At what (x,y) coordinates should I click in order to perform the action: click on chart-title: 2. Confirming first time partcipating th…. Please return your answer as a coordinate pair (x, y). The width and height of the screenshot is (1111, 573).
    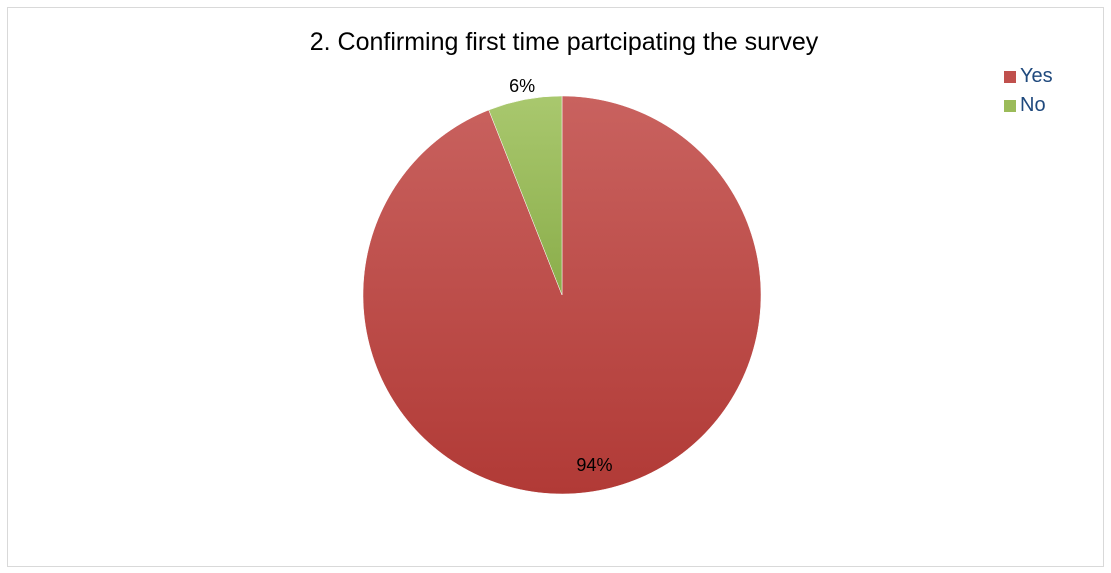
    Looking at the image, I should click on (564, 42).